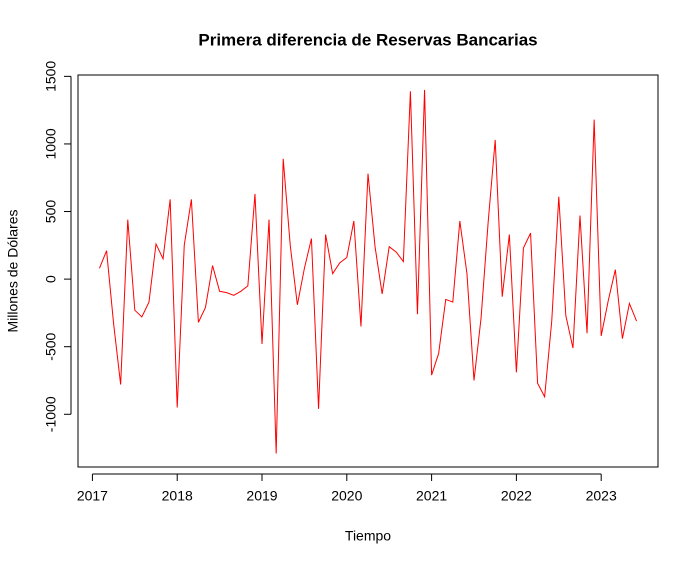  What do you see at coordinates (261, 496) in the screenshot?
I see `x-tick-label: 2019` at bounding box center [261, 496].